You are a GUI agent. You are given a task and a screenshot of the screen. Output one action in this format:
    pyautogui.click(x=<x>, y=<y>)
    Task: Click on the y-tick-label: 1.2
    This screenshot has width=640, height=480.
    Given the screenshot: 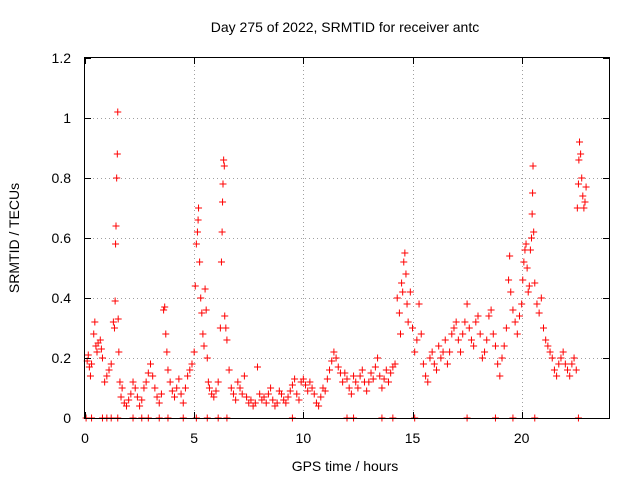 What is the action you would take?
    pyautogui.click(x=62, y=58)
    